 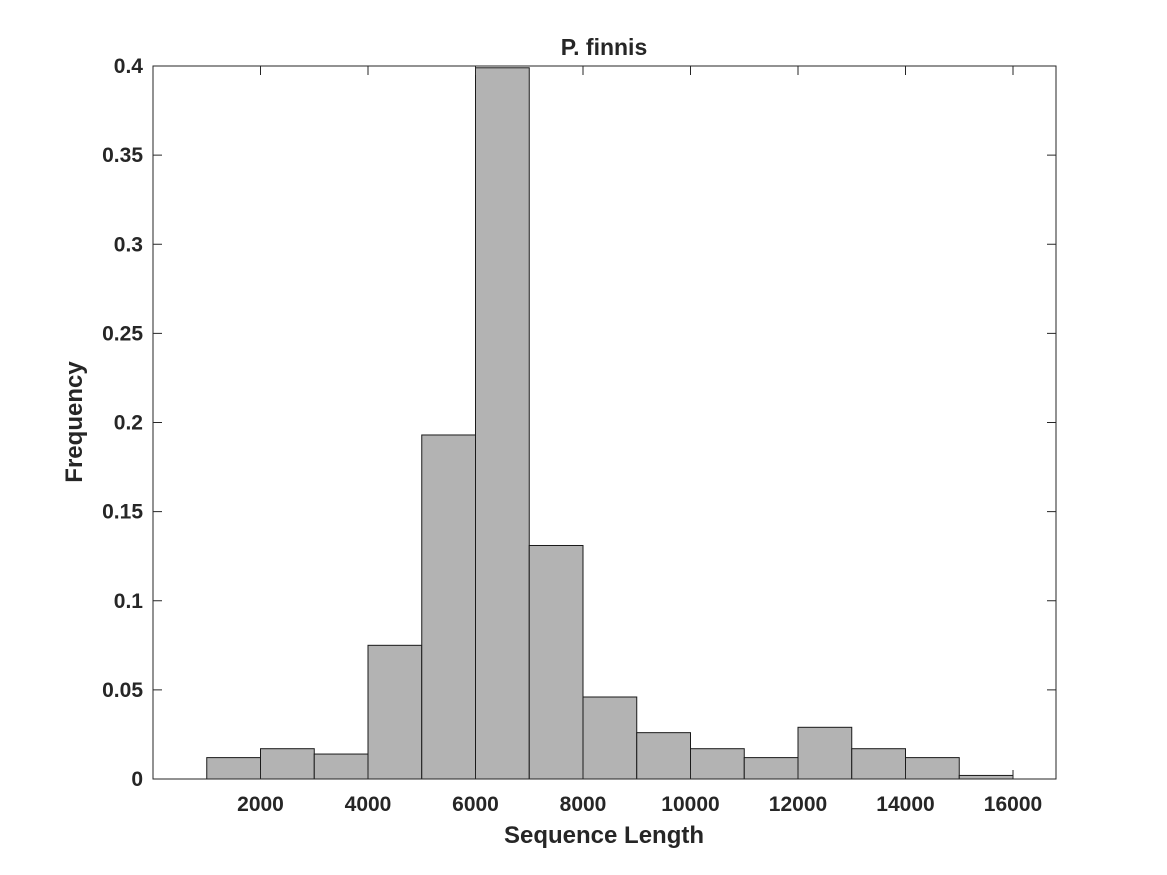 I want to click on y-tick-label: 0.4, so click(x=129, y=66).